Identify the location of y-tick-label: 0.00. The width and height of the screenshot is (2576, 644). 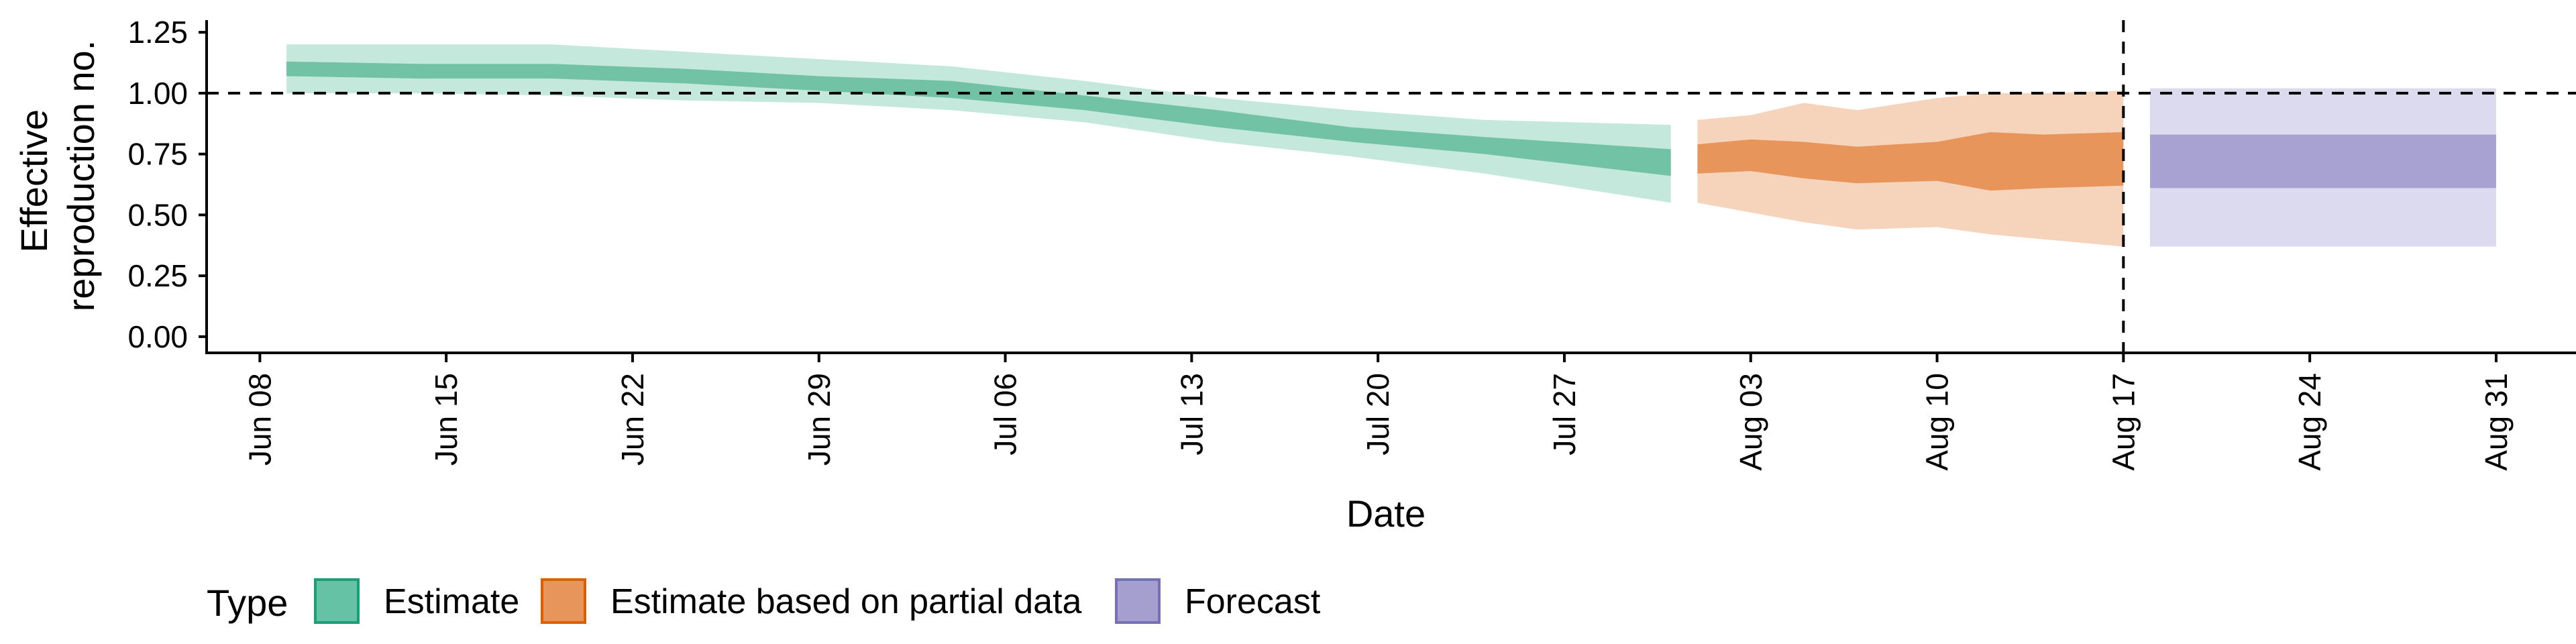
(157, 336).